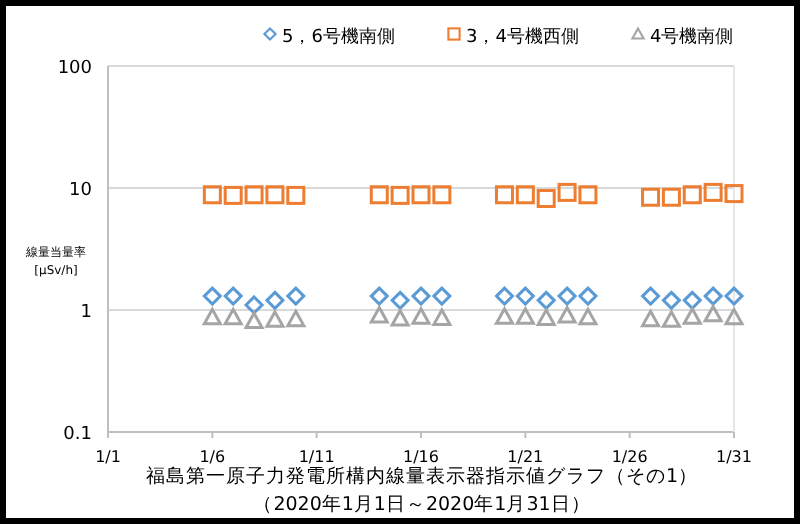 Image resolution: width=800 pixels, height=524 pixels. Describe the element at coordinates (629, 457) in the screenshot. I see `x-tick-label: 1/26` at that location.